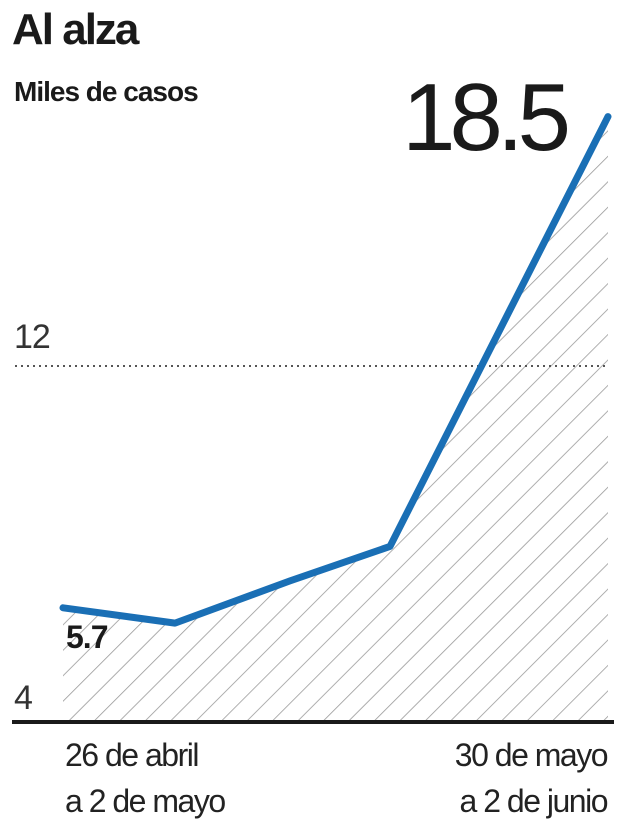 The height and width of the screenshot is (828, 619). I want to click on y-tick-label-4: 4, so click(23, 698).